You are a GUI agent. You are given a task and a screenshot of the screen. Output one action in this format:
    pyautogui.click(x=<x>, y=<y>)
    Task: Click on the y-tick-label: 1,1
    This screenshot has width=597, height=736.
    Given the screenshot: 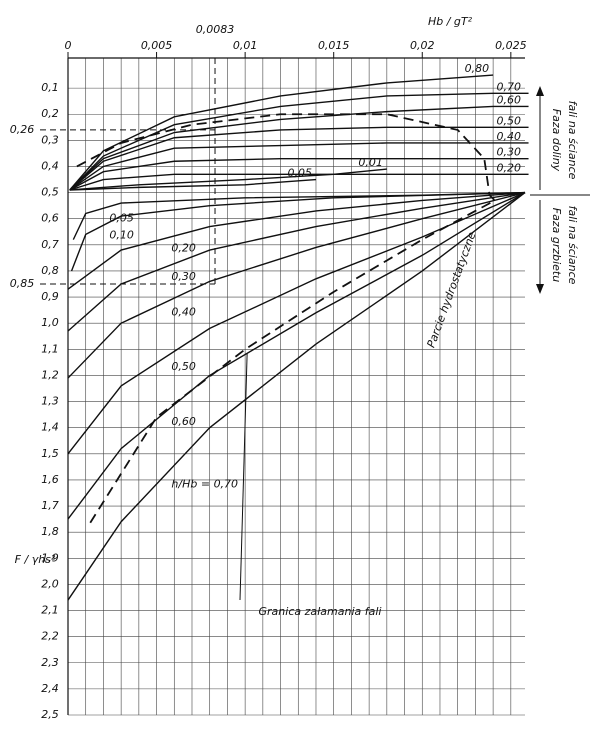 What is the action you would take?
    pyautogui.click(x=50, y=348)
    